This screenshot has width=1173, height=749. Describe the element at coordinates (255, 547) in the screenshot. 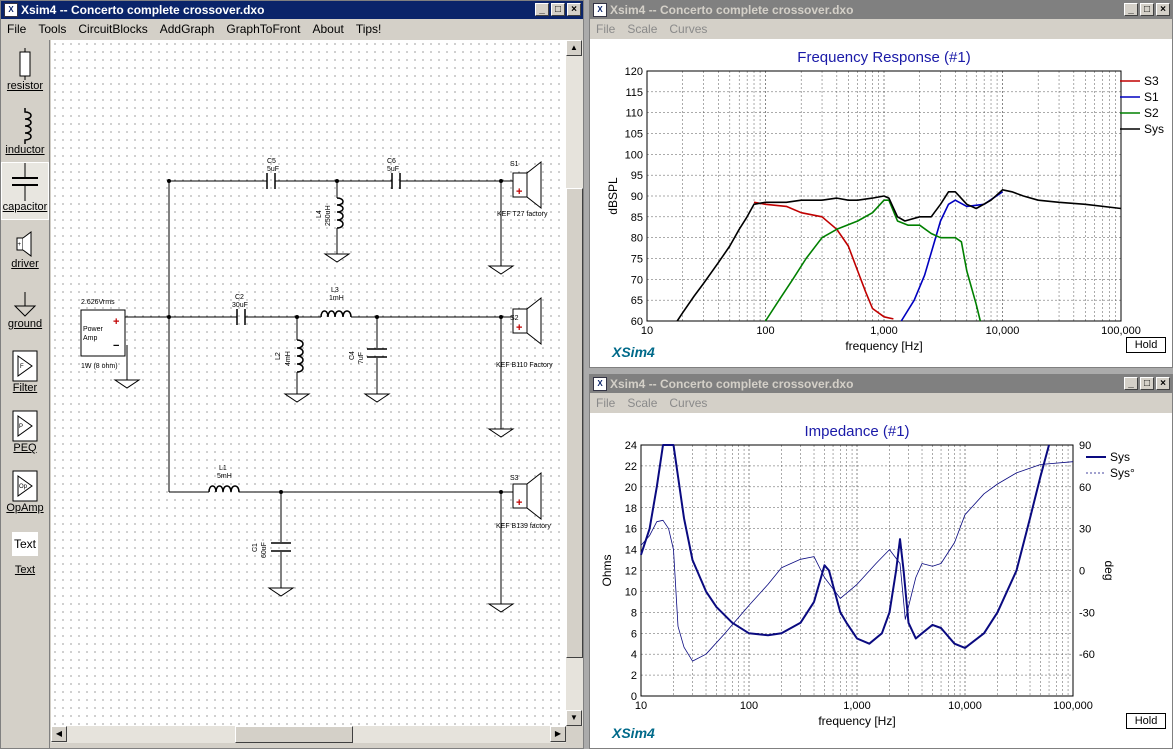

I see `c1-name: C1` at that location.